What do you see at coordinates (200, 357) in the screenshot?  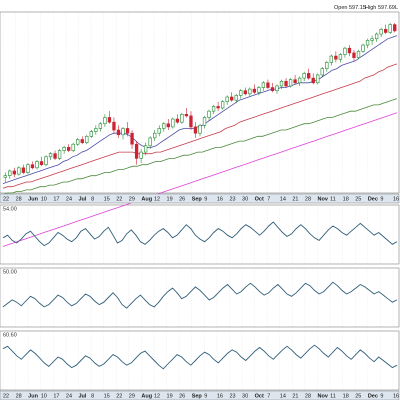 I see `indicator-3-line` at bounding box center [200, 357].